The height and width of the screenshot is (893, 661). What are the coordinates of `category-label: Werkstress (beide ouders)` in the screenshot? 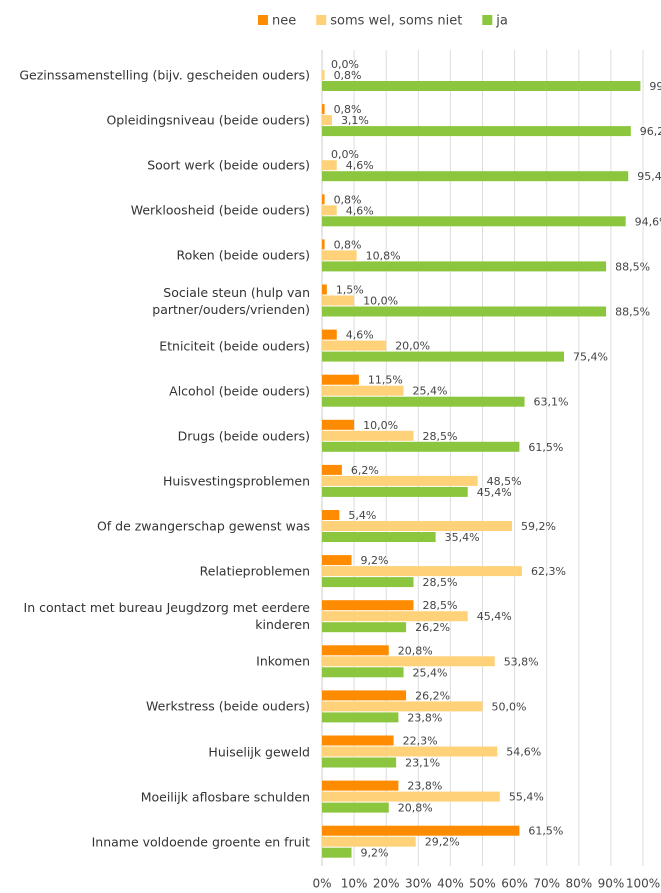 It's located at (228, 706).